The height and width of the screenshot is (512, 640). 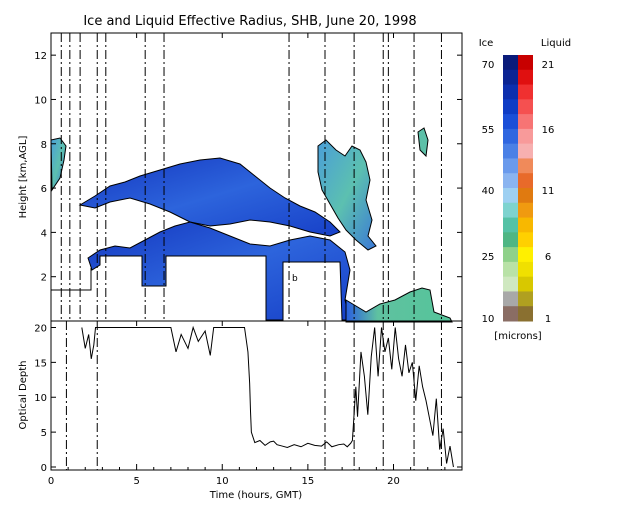 I want to click on bottom-y-axis-label: Optical Depth, so click(x=23, y=395).